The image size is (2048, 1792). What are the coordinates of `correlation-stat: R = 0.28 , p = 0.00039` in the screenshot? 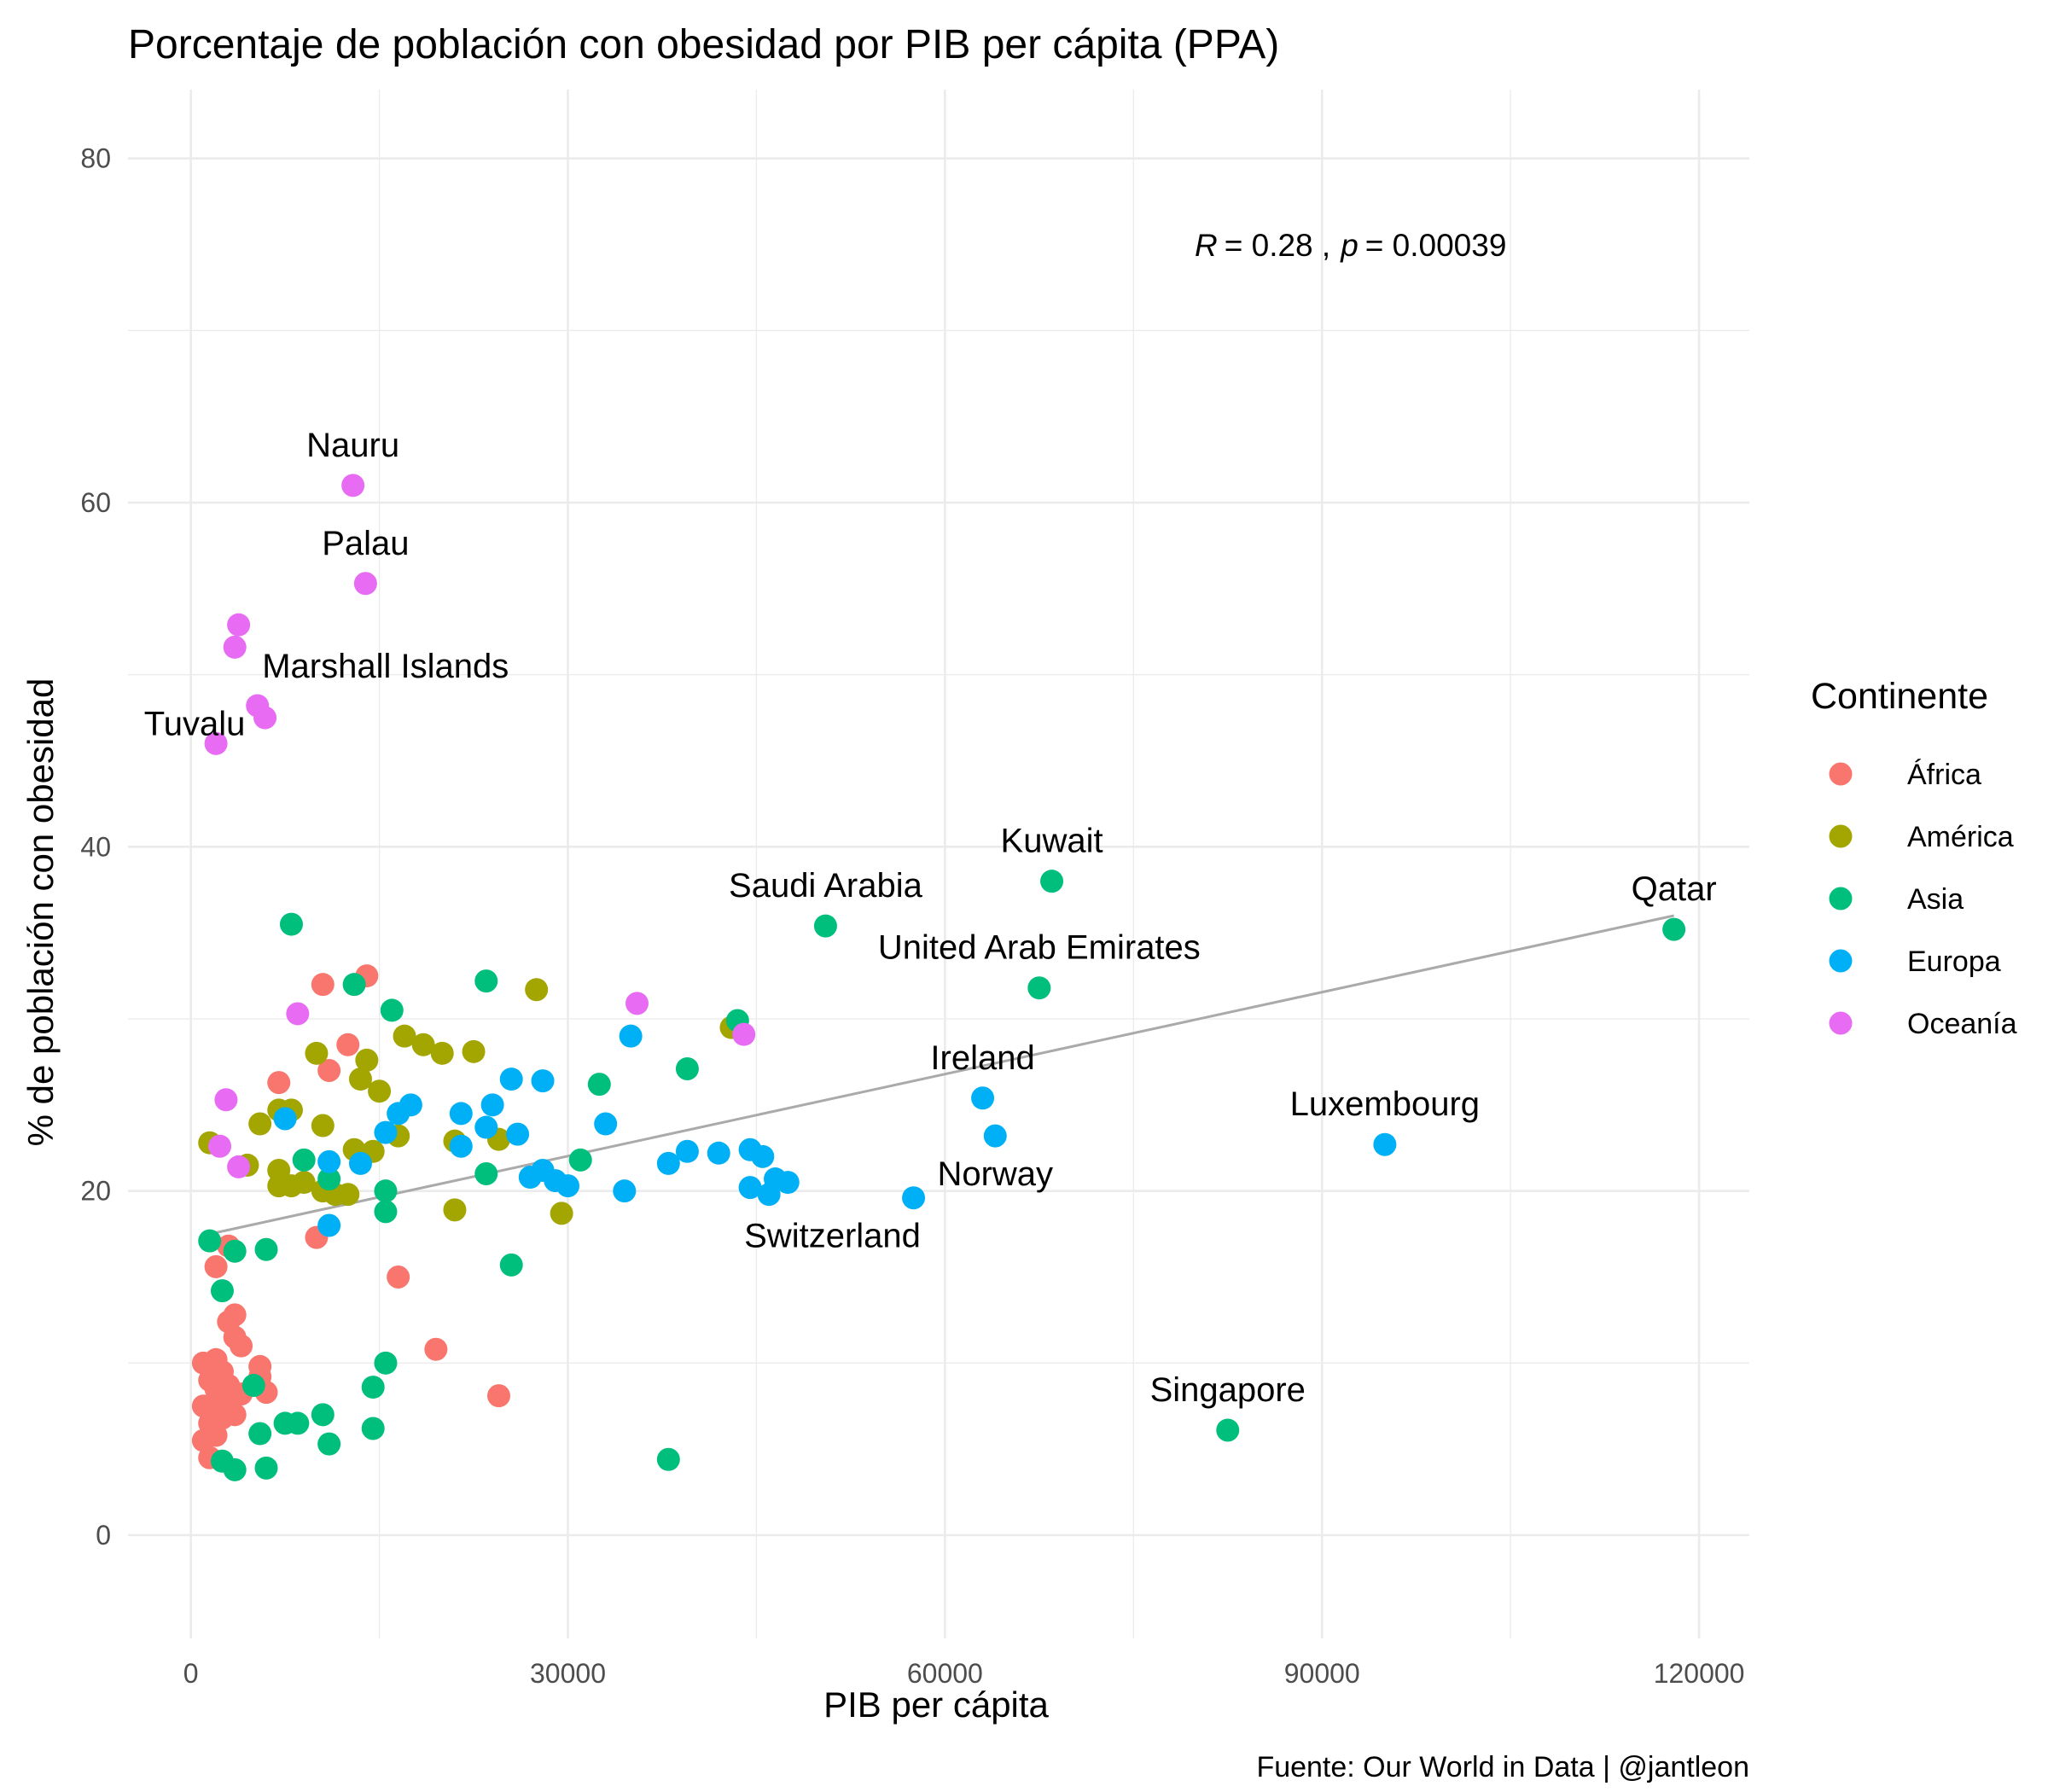 It's located at (1350, 246).